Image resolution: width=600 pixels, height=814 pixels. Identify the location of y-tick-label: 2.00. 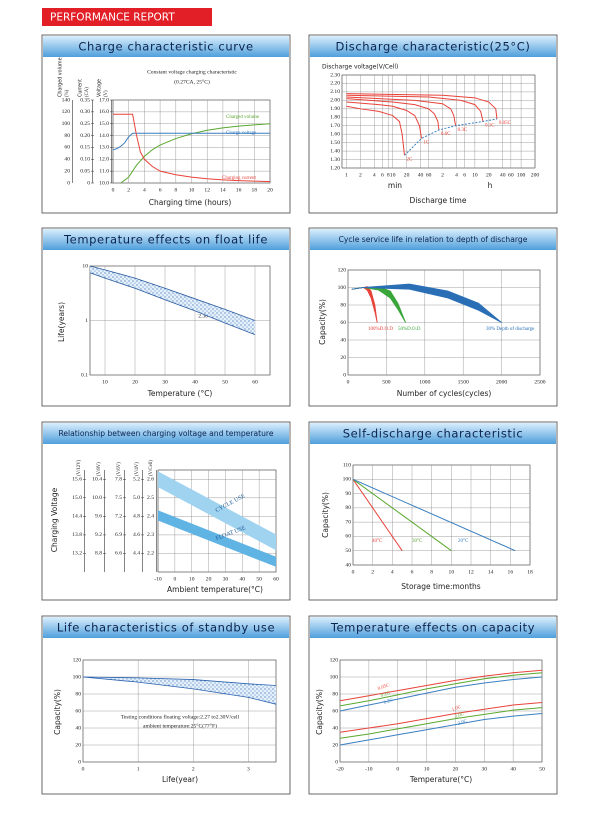
(335, 101).